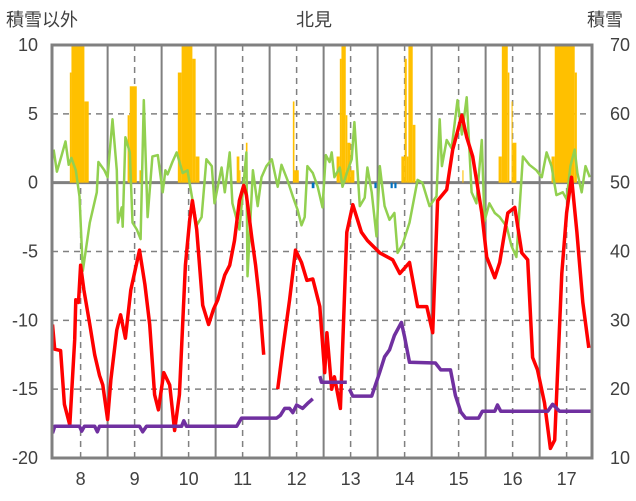  What do you see at coordinates (25, 320) in the screenshot?
I see `left-tick-label: -10` at bounding box center [25, 320].